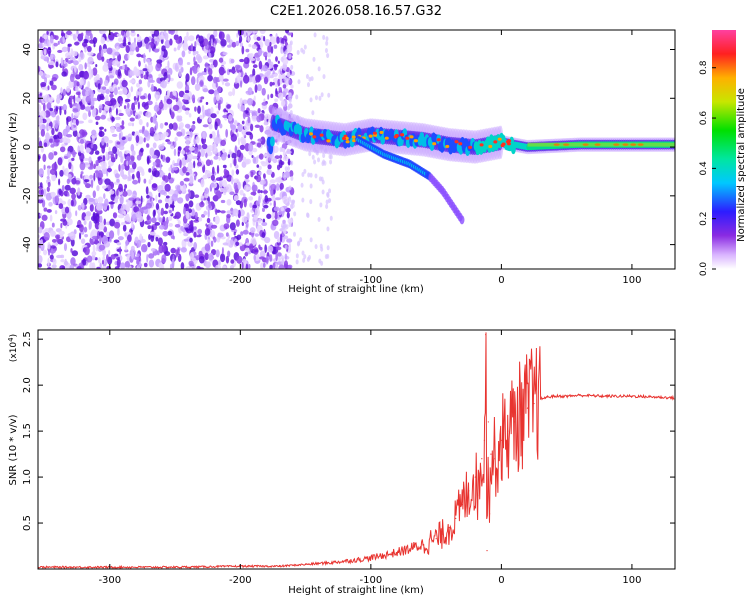 Image resolution: width=750 pixels, height=604 pixels. What do you see at coordinates (14, 336) in the screenshot?
I see `snr-scale-close: )` at bounding box center [14, 336].